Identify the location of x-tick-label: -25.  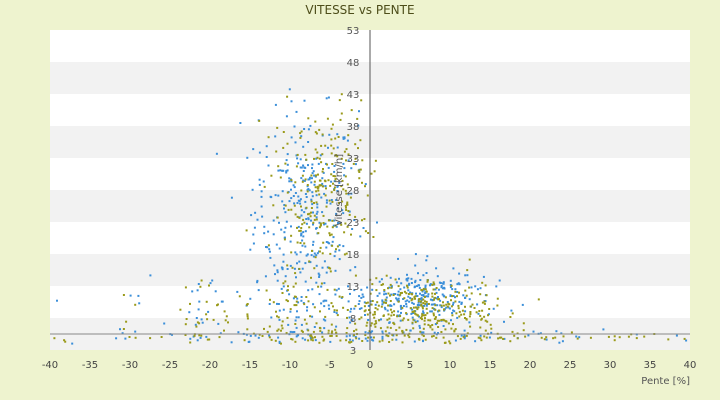
(170, 365).